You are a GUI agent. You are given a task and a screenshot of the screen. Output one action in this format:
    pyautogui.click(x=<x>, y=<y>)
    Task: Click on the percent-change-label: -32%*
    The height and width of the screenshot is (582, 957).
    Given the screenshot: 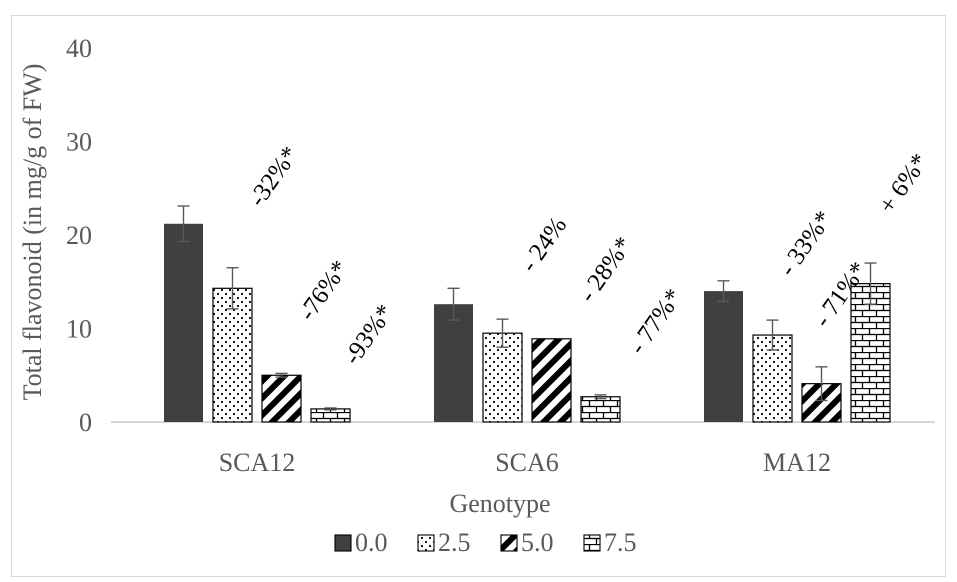 What is the action you would take?
    pyautogui.click(x=274, y=177)
    